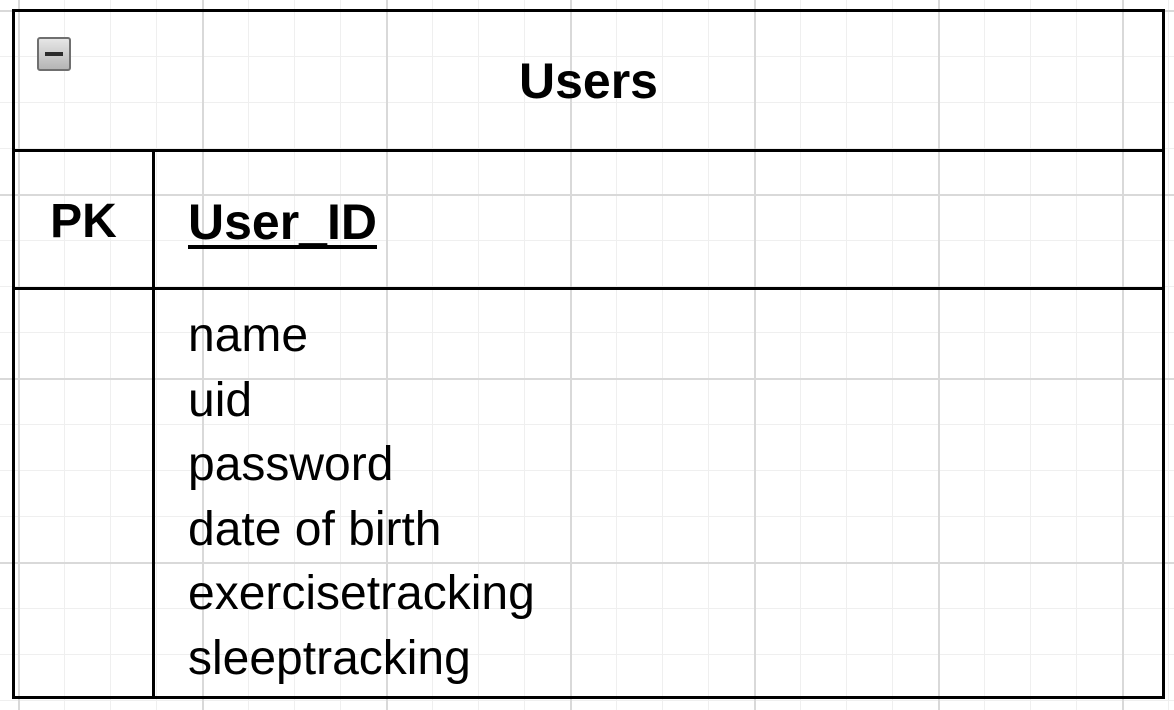 This screenshot has height=710, width=1174. Describe the element at coordinates (153, 424) in the screenshot. I see `column-divider` at that location.